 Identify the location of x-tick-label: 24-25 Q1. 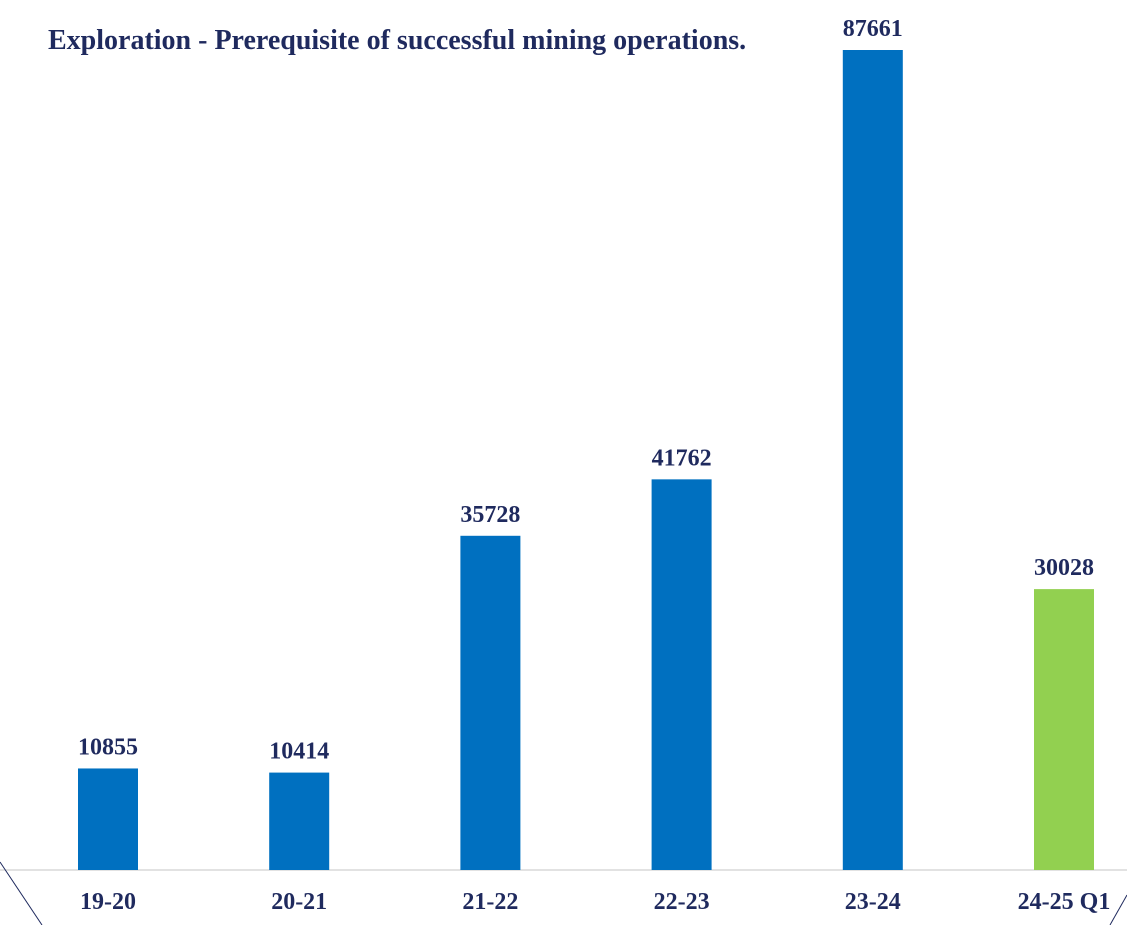
(1064, 902).